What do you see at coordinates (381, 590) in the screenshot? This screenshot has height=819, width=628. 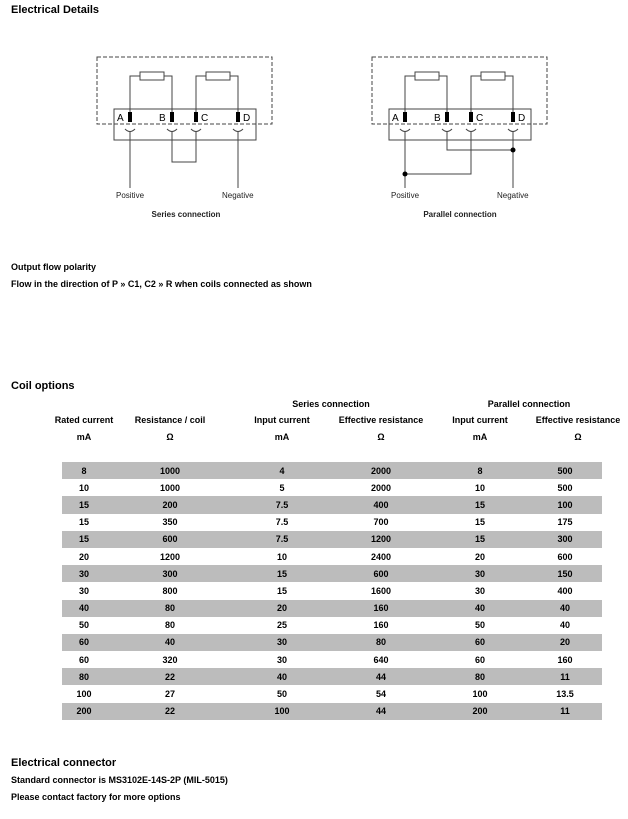 I see `table-cell: 1600` at bounding box center [381, 590].